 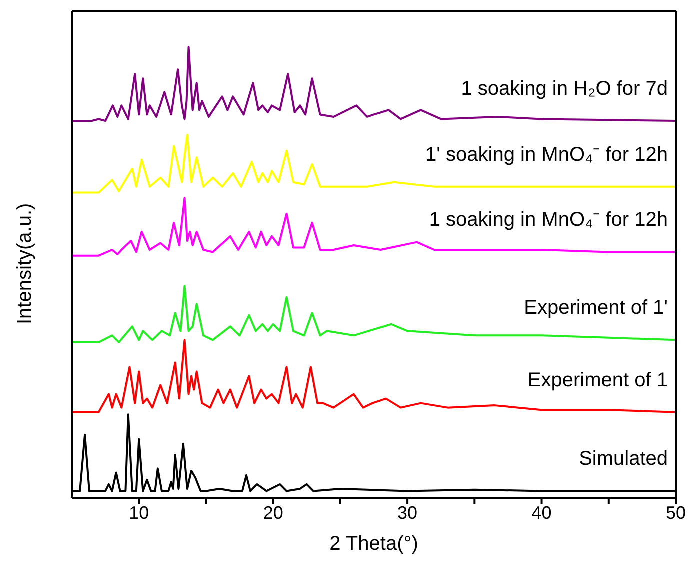 I want to click on x-tick-label: 50, so click(x=676, y=512).